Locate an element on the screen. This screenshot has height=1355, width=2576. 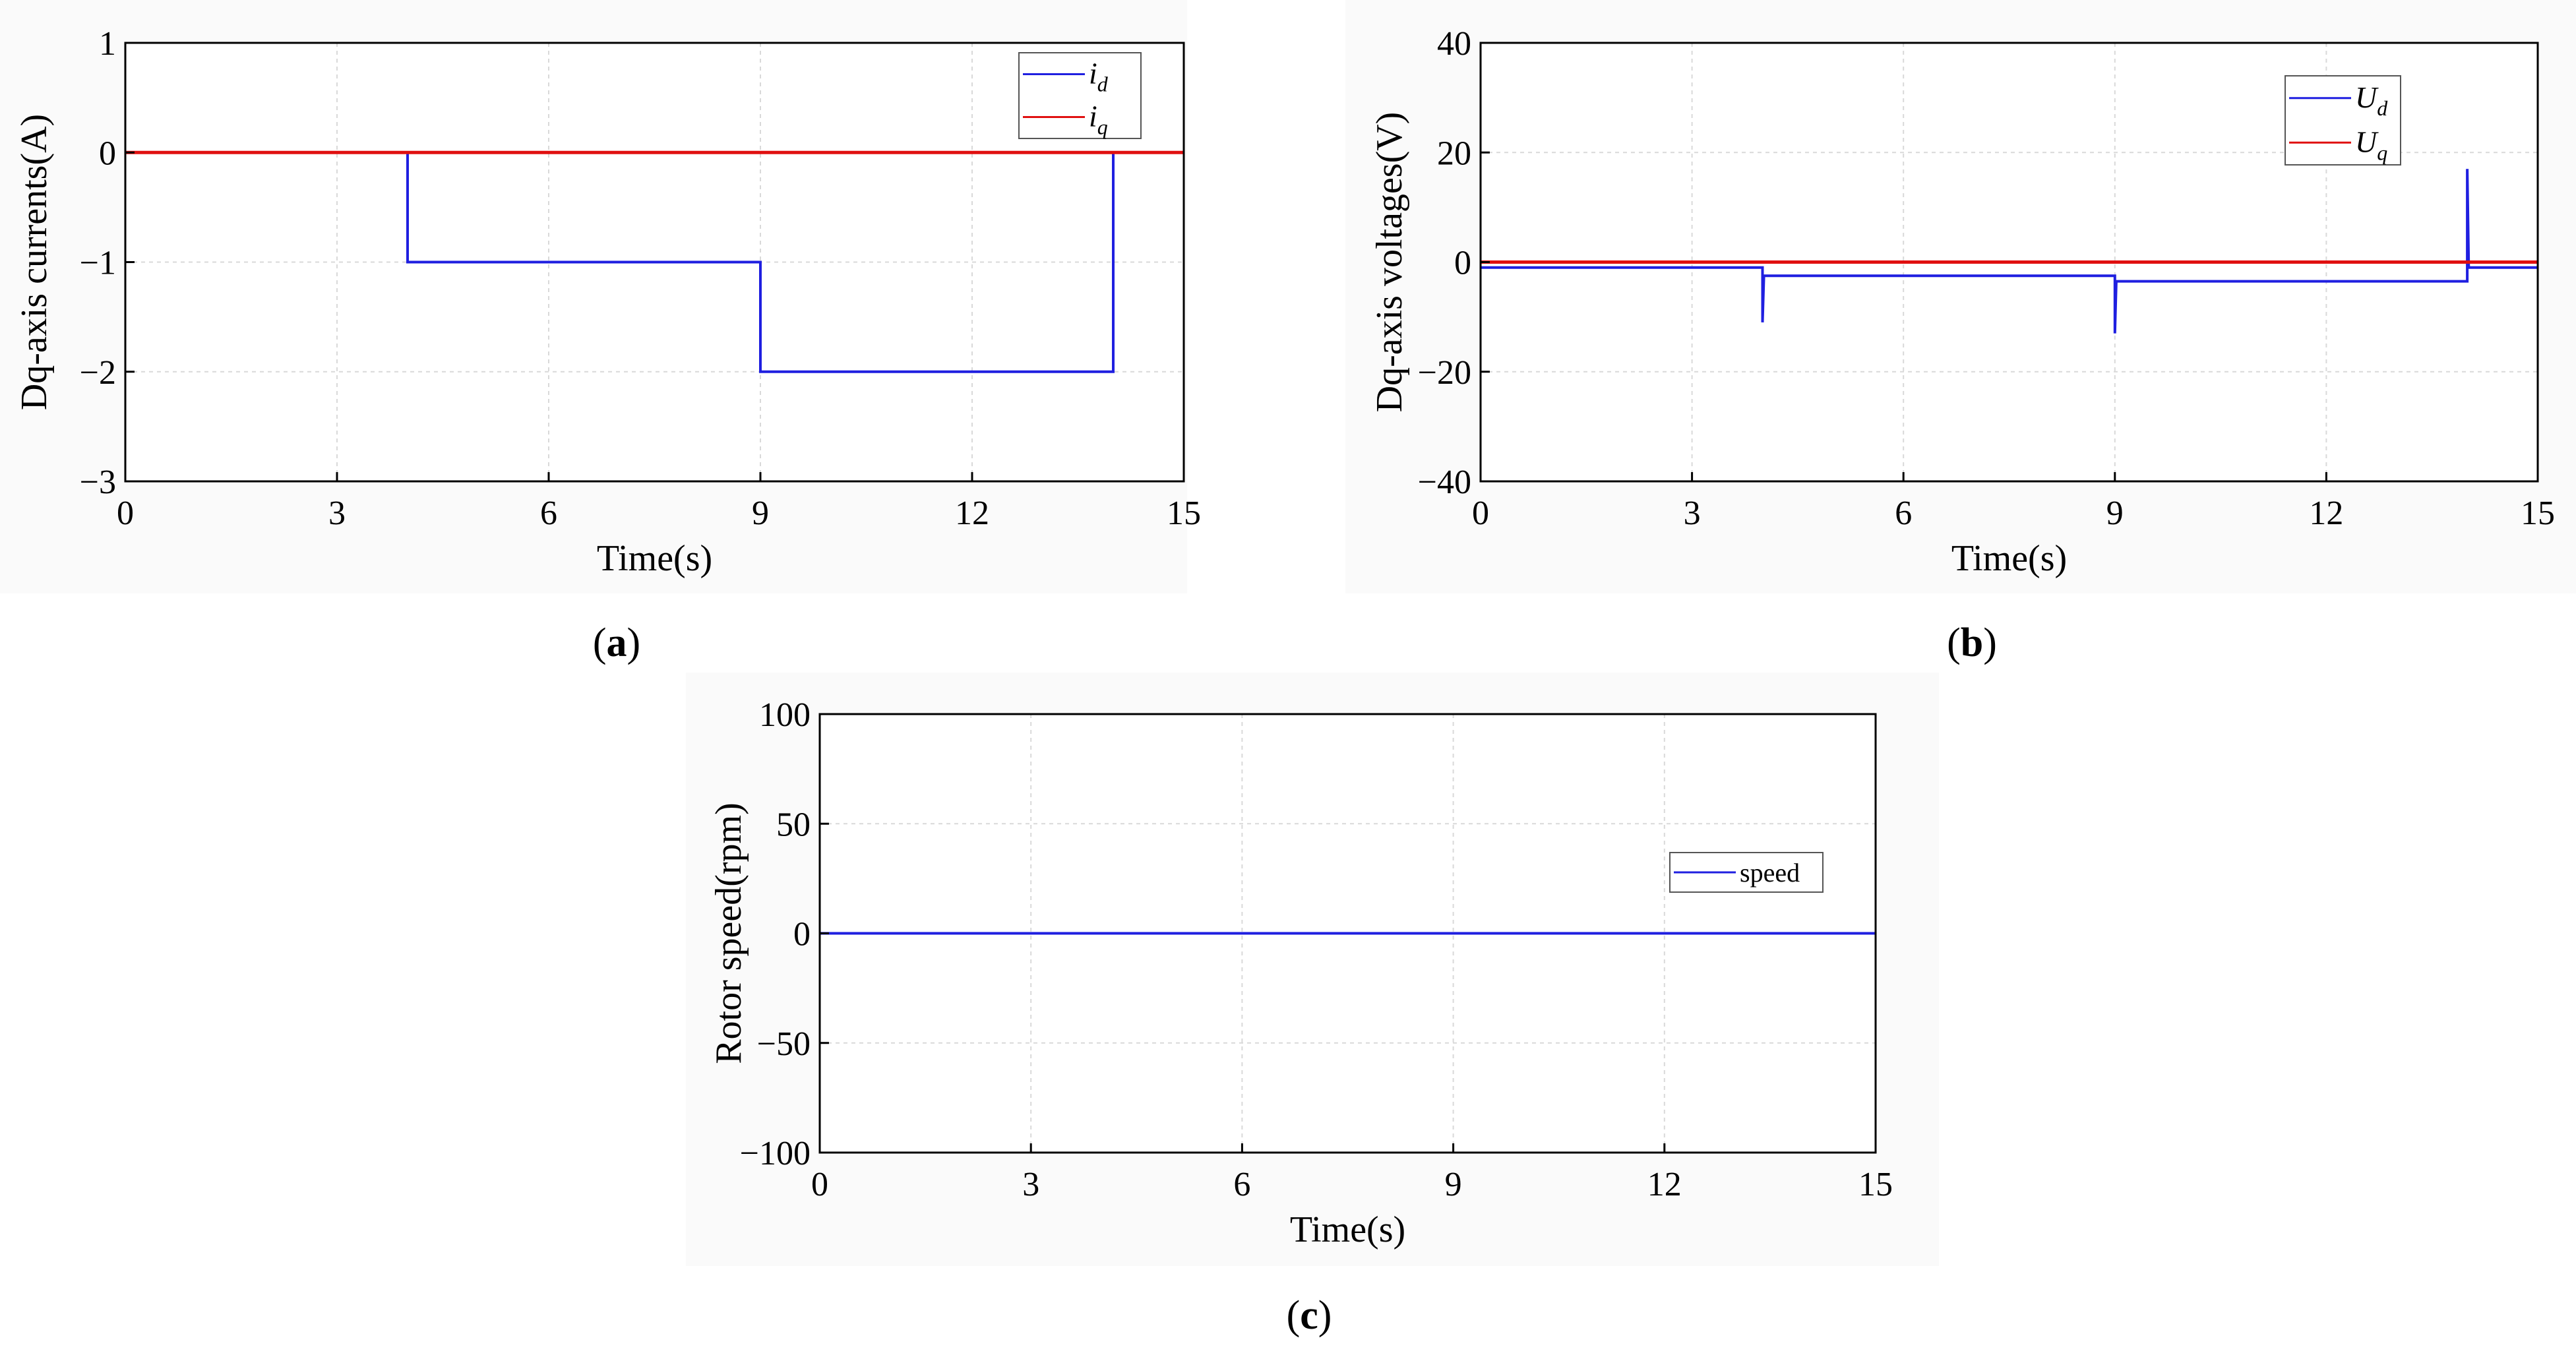
legend: Ud Uq is located at coordinates (2343, 120).